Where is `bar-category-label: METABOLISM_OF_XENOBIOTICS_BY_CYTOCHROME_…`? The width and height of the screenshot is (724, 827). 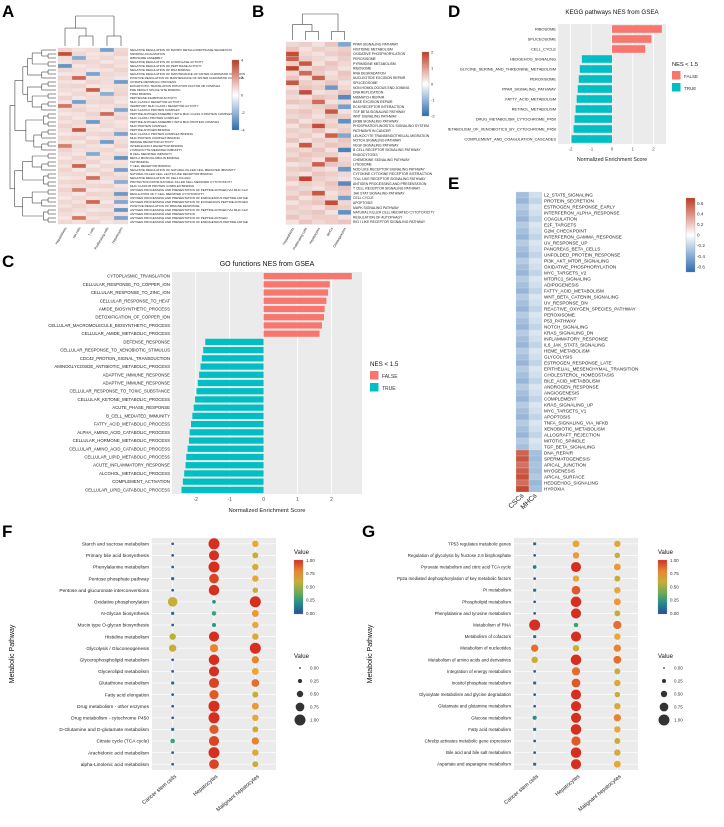
bar-category-label: METABOLISM_OF_XENOBIOTICS_BY_CYTOCHROME_… is located at coordinates (502, 128).